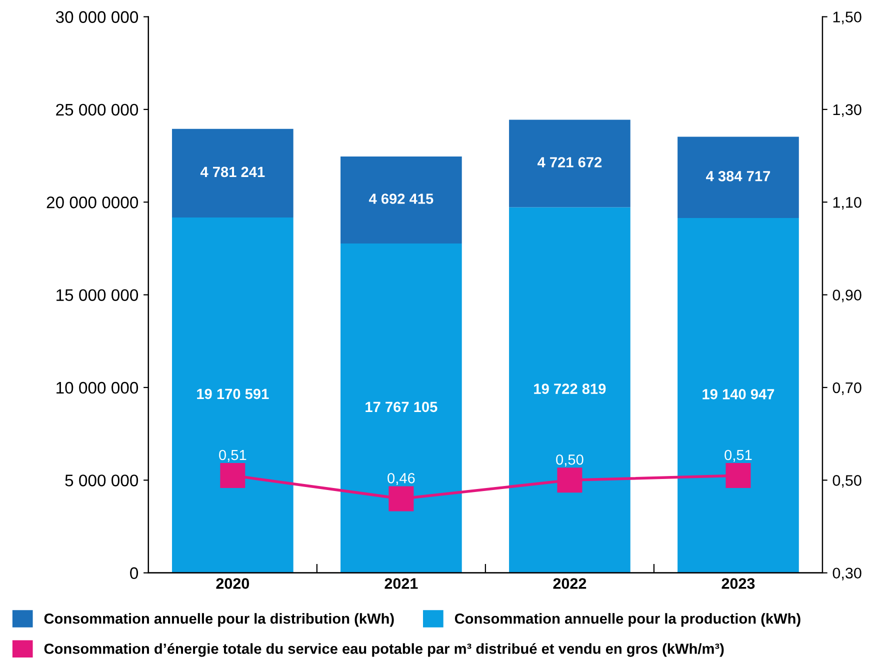 This screenshot has height=670, width=894. What do you see at coordinates (627, 620) in the screenshot?
I see `legend-label: Consommation annuelle pour la production (kWh)` at bounding box center [627, 620].